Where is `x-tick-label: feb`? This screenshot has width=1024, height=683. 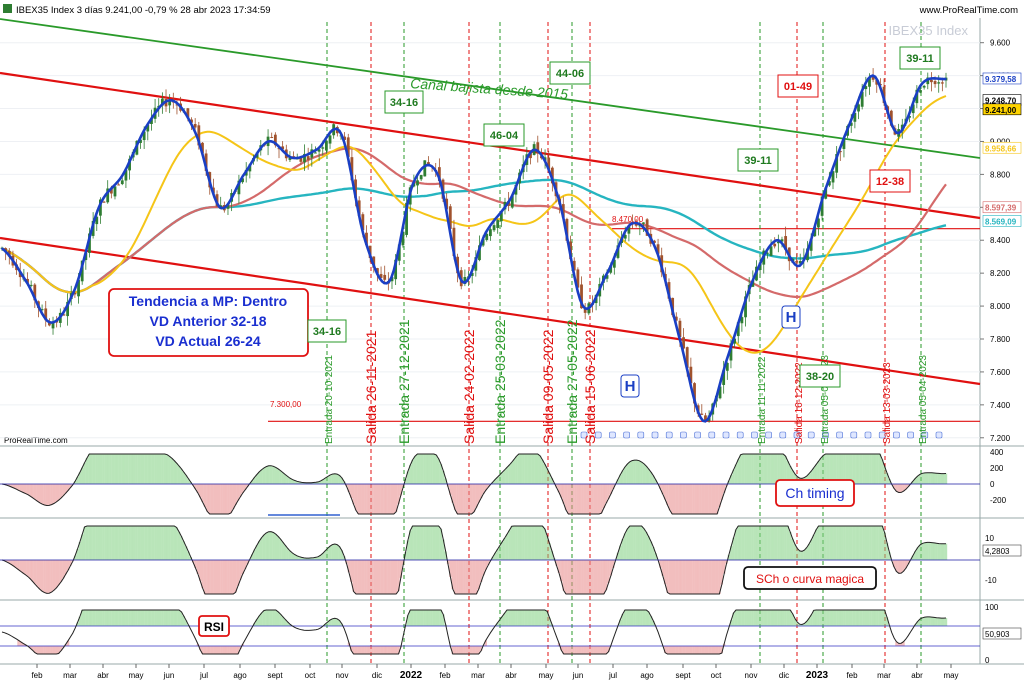 x-tick-label: feb is located at coordinates (37, 675).